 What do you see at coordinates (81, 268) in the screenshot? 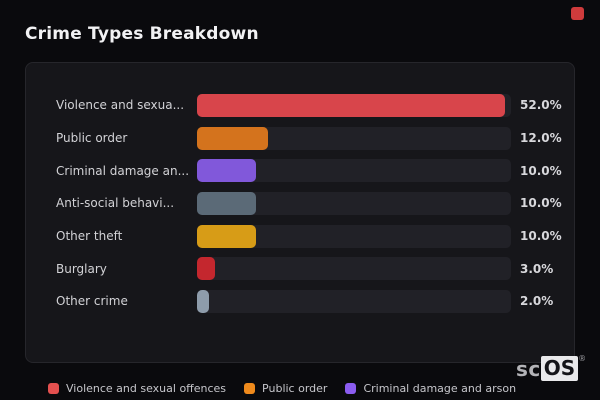
I see `bar-category-label: Burglary` at bounding box center [81, 268].